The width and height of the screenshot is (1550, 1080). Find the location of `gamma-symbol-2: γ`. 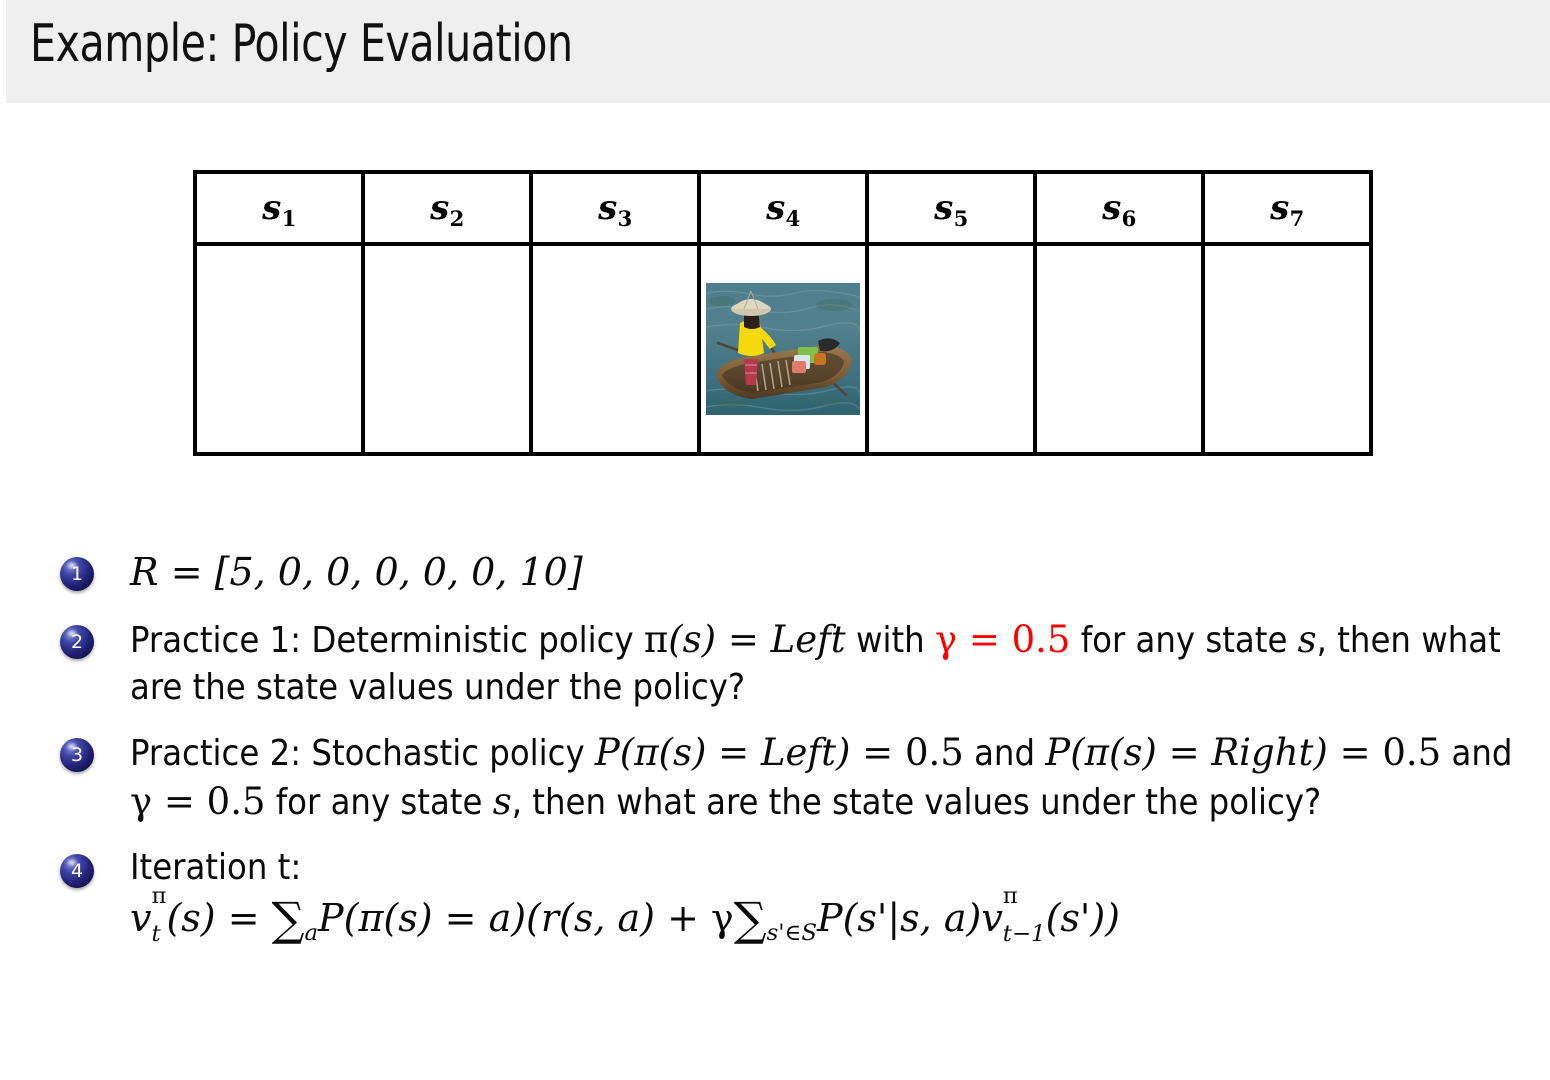

gamma-symbol-2: γ is located at coordinates (141, 802).